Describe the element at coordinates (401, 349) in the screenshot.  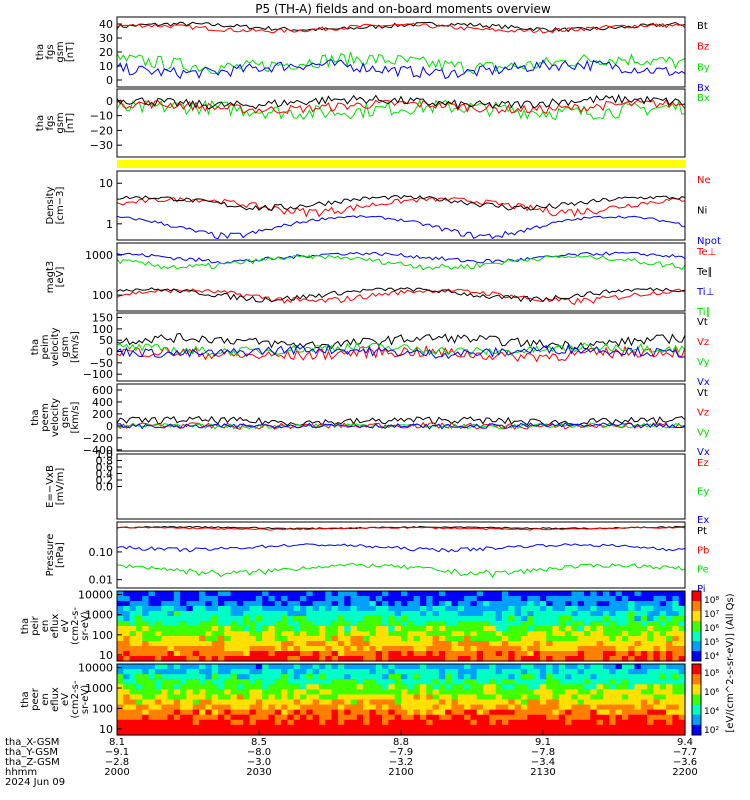
I see `series-line-Vy` at that location.